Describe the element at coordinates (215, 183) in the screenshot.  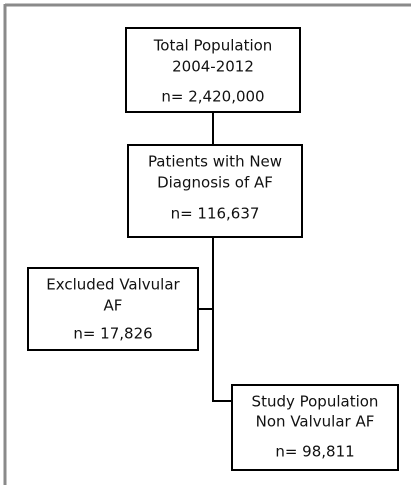
I see `node-line: Diagnosis of AF` at that location.